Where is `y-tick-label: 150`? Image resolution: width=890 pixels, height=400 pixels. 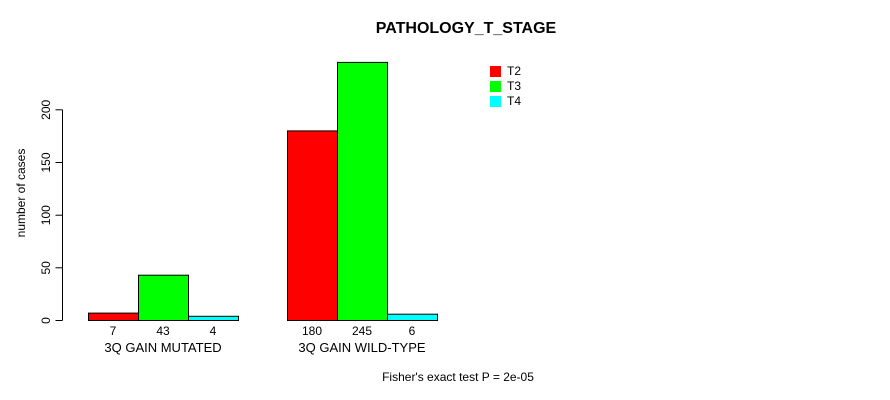
y-tick-label: 150 is located at coordinates (46, 162).